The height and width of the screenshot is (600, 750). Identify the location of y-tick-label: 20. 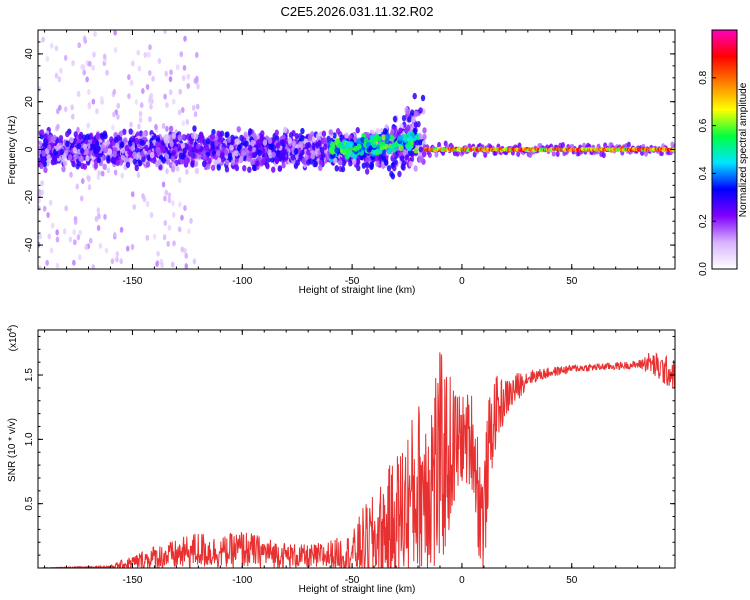
(29, 102).